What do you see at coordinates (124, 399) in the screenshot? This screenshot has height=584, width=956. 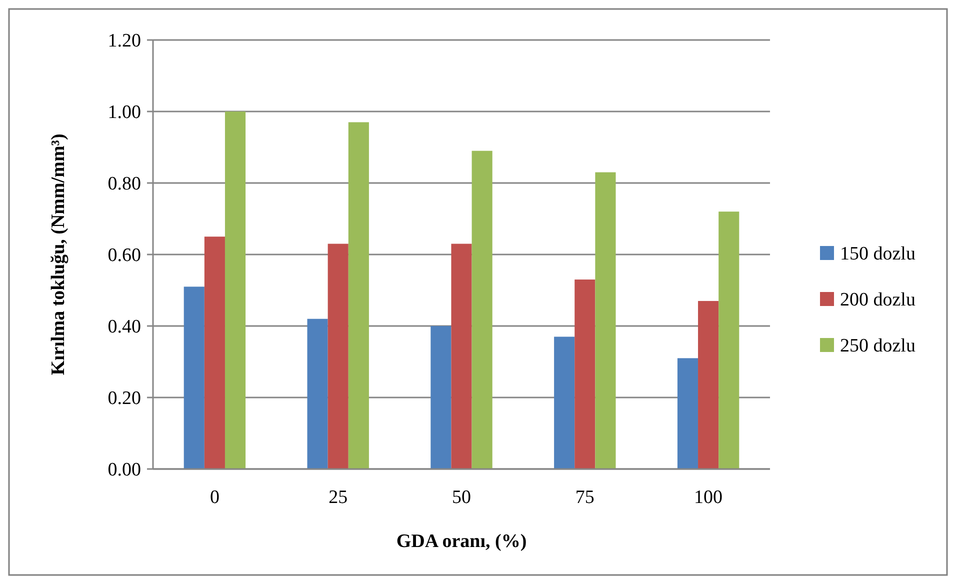 I see `y-tick-label: 0.20` at bounding box center [124, 399].